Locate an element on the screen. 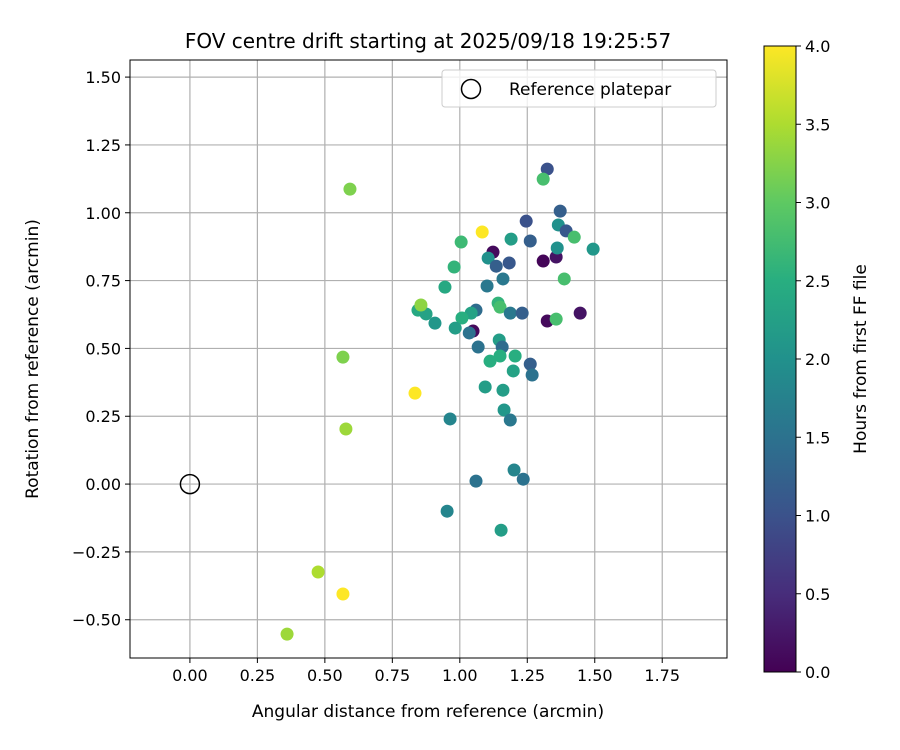 The height and width of the screenshot is (750, 900). y-tick-label: 1.25 is located at coordinates (103, 145).